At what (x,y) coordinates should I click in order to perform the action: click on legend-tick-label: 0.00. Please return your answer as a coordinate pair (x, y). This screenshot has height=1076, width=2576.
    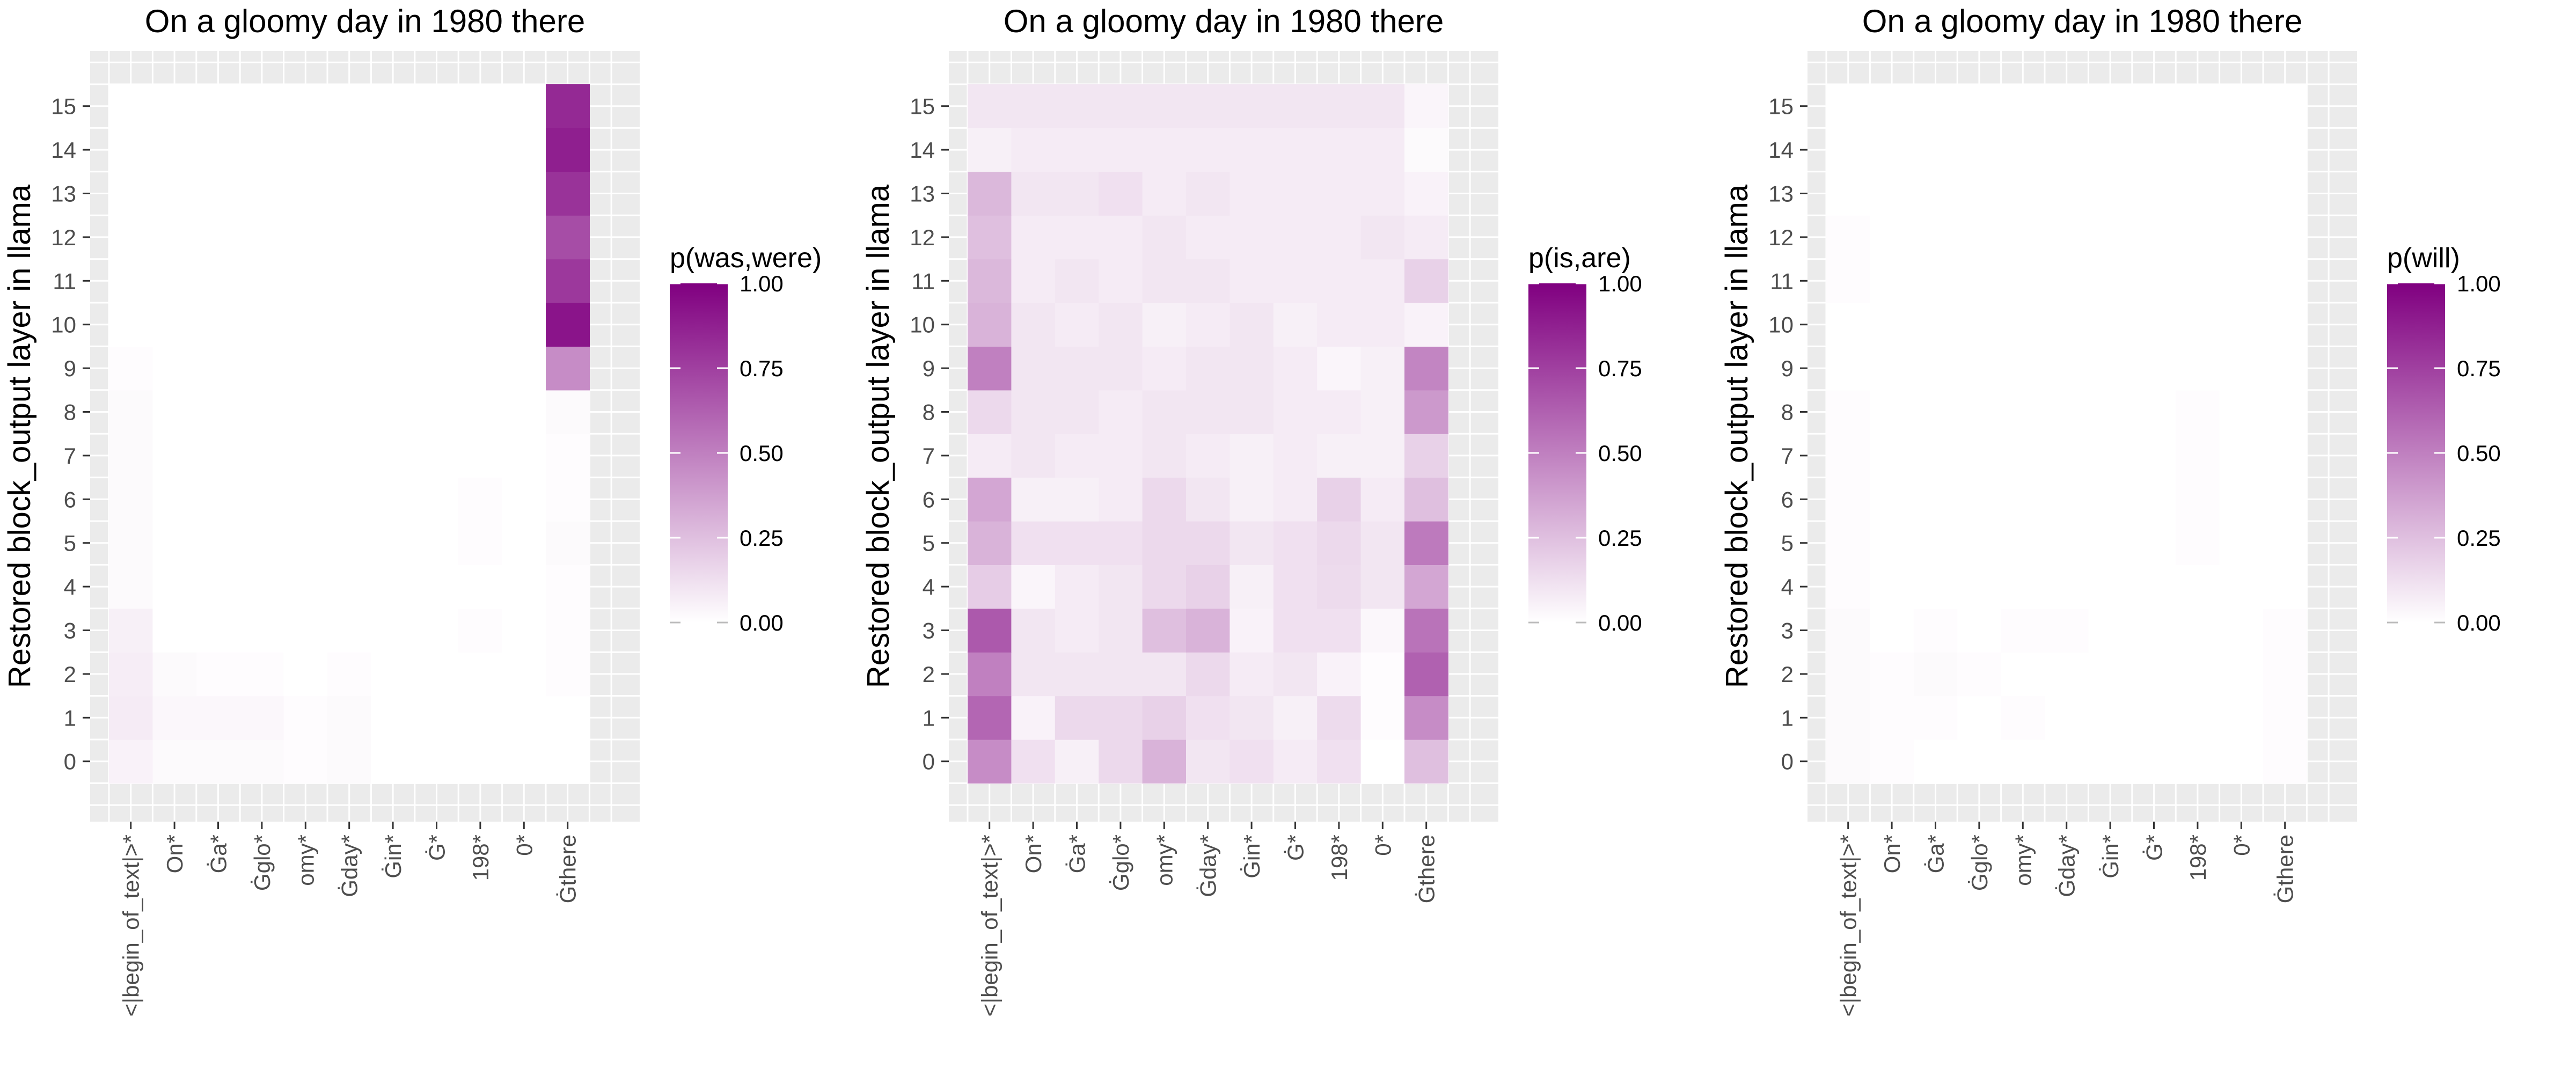
    Looking at the image, I should click on (762, 622).